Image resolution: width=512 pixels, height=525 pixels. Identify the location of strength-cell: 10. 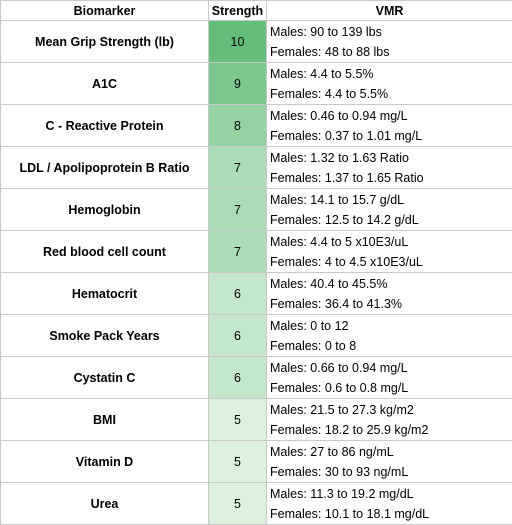
(237, 41).